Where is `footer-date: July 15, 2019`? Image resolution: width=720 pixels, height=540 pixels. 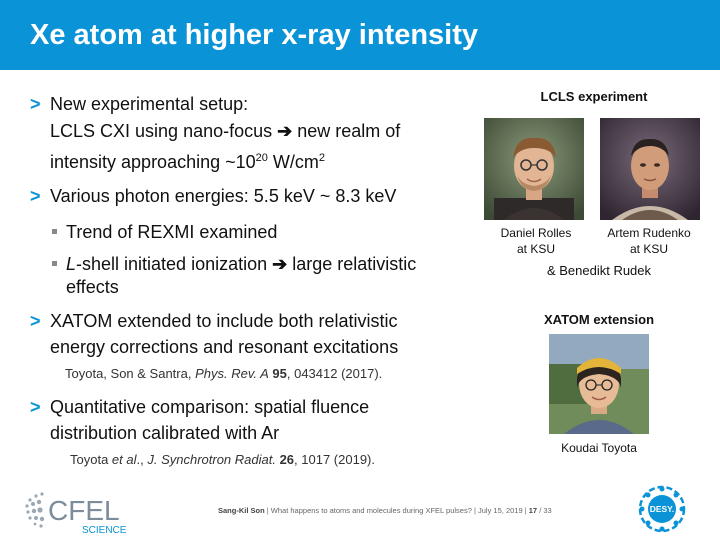
footer-date: July 15, 2019 is located at coordinates (500, 510).